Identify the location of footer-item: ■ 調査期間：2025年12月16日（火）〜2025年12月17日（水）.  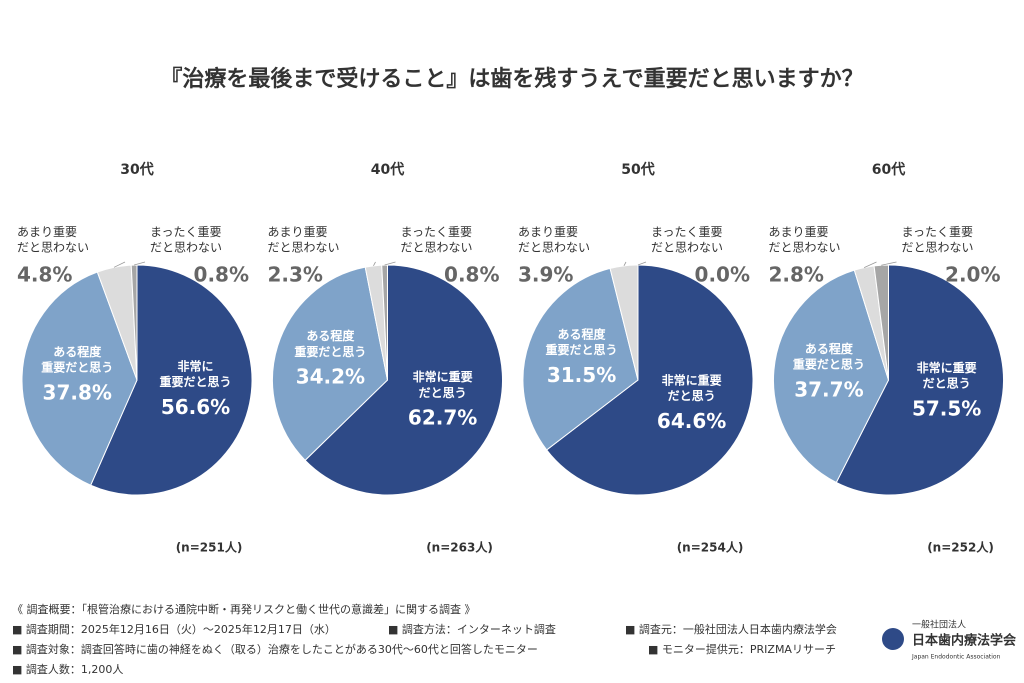
(174, 629).